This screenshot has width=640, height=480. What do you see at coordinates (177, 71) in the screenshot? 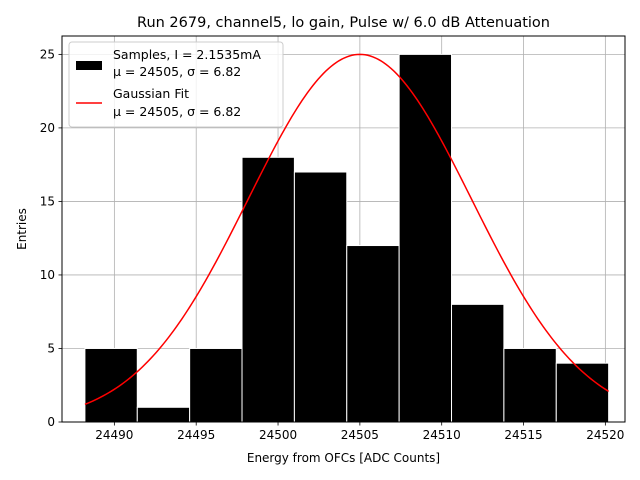
I see `legend-samples-label-line2: μ = 24505, σ = 6.82` at bounding box center [177, 71].